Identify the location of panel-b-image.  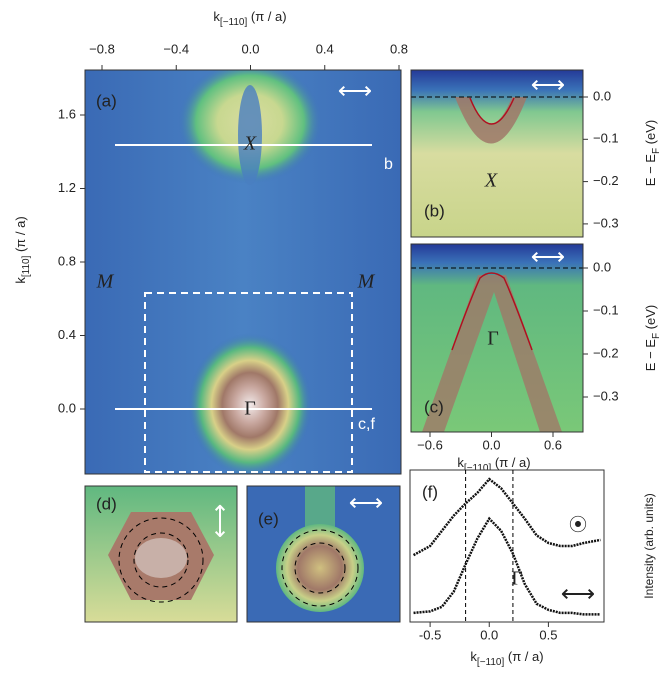
(497, 153).